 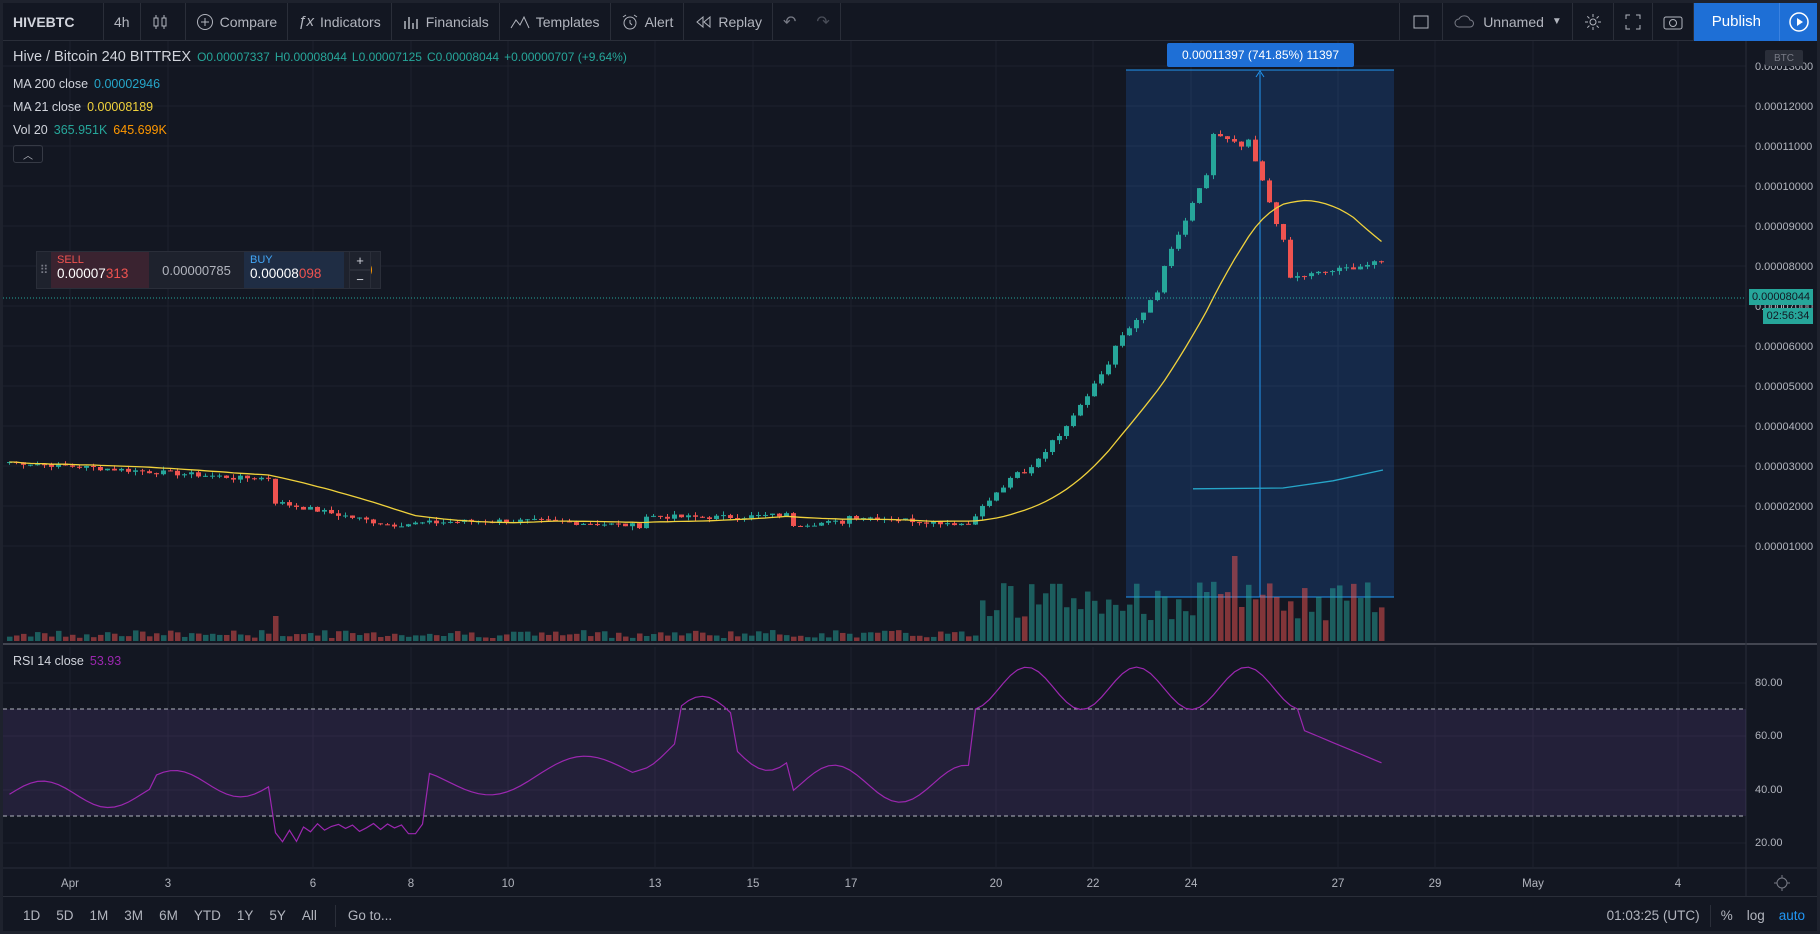 I want to click on time-axis: Apr 3 6 8 10 13 15 17 20 22 24 27 29 May 4, so click(x=871, y=884).